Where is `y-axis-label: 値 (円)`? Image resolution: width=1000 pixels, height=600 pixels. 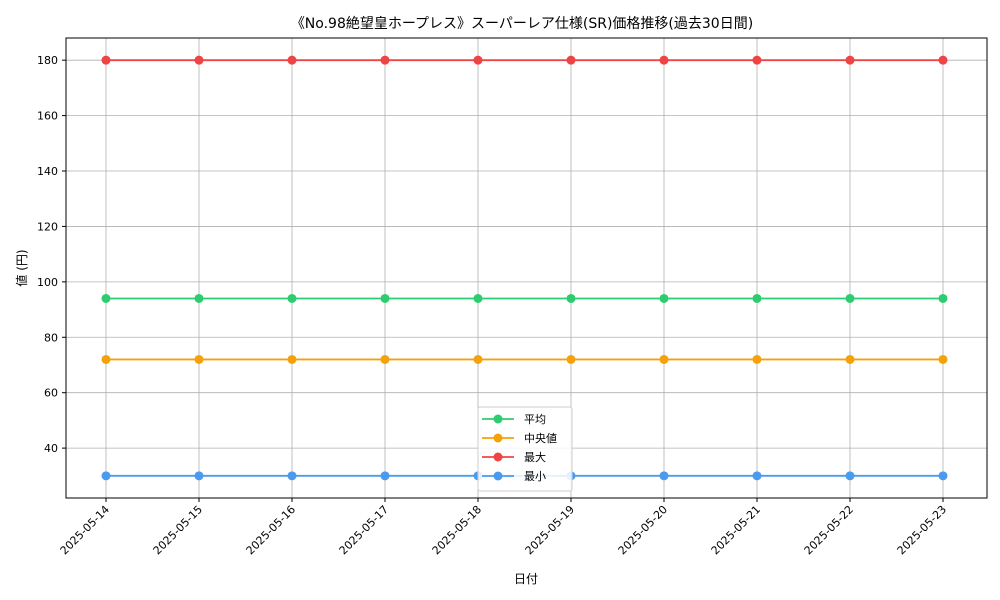 y-axis-label: 値 (円) is located at coordinates (21, 267).